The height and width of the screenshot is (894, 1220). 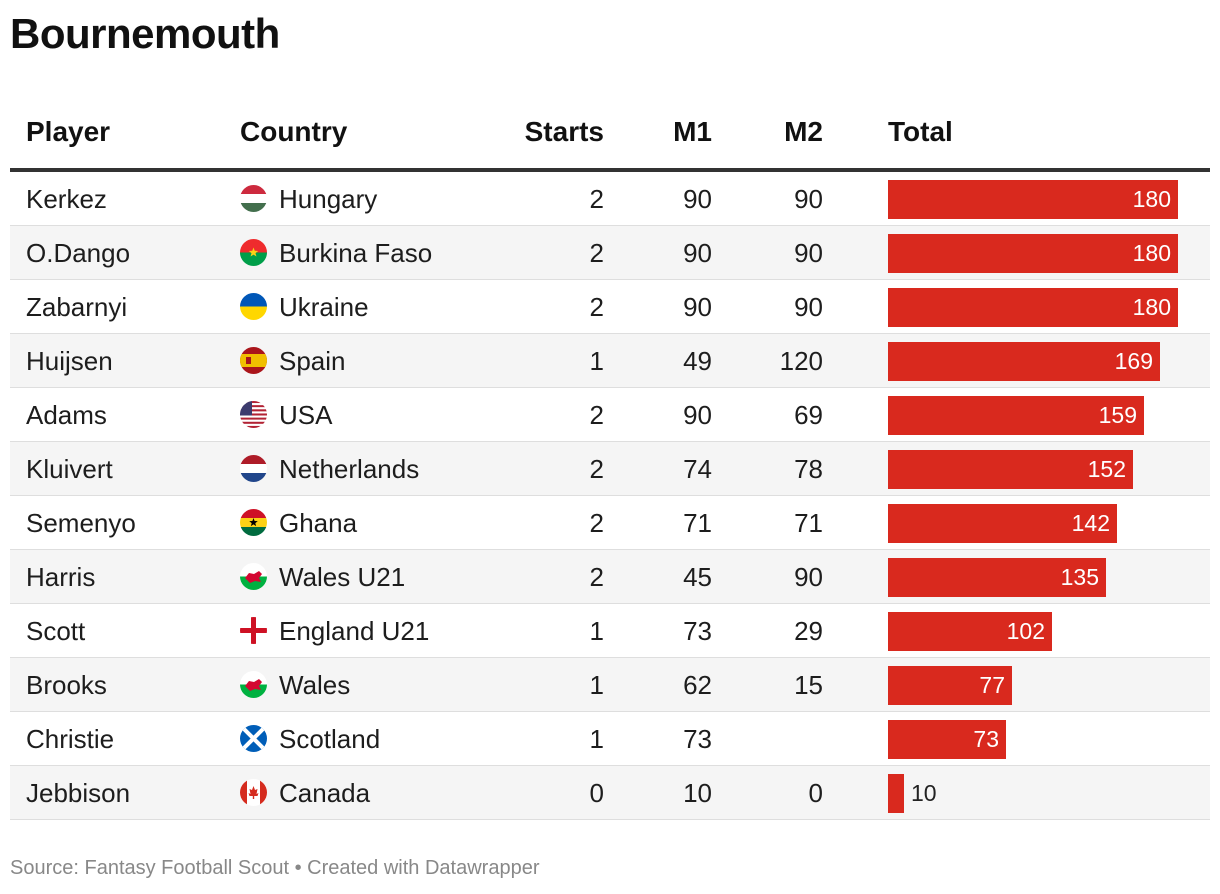 I want to click on m1-value: 74, so click(x=697, y=469).